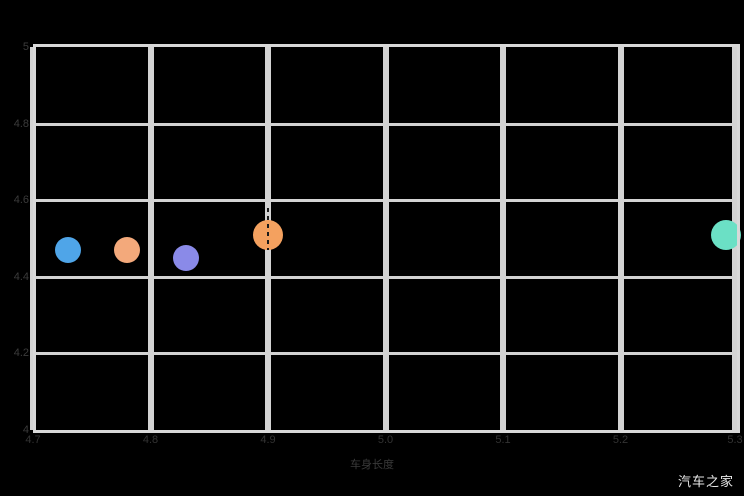 The image size is (744, 496). What do you see at coordinates (21, 200) in the screenshot?
I see `y-tick-label: 4.6` at bounding box center [21, 200].